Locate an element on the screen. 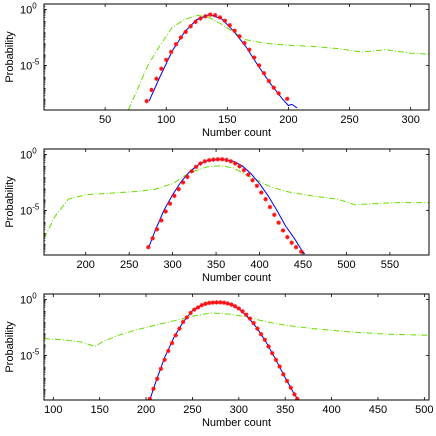 The width and height of the screenshot is (436, 436). y-axis-label: Probability is located at coordinates (10, 347).